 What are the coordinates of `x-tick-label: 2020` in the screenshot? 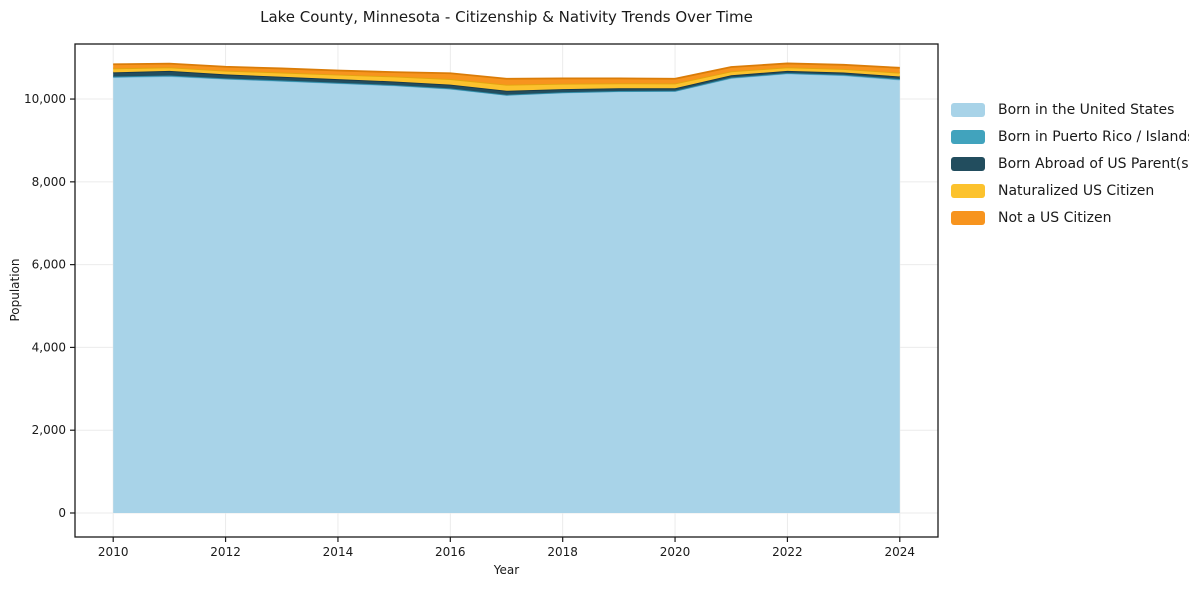 It's located at (675, 552).